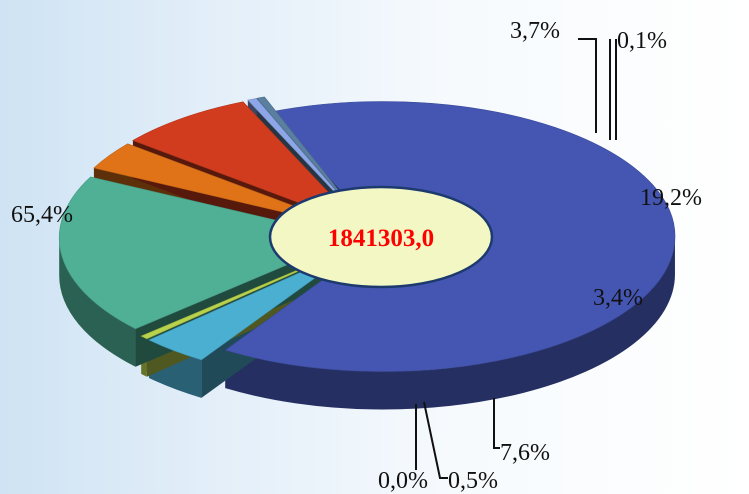  What do you see at coordinates (42, 215) in the screenshot?
I see `slice-label-65-4: 65,4%` at bounding box center [42, 215].